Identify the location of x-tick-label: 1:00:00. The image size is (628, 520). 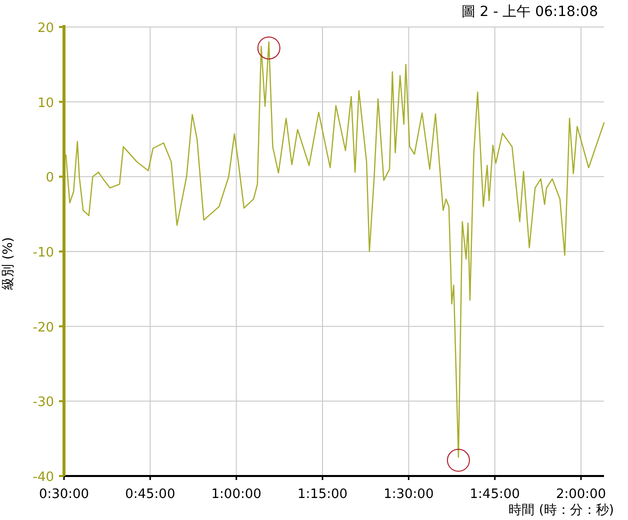
(236, 494).